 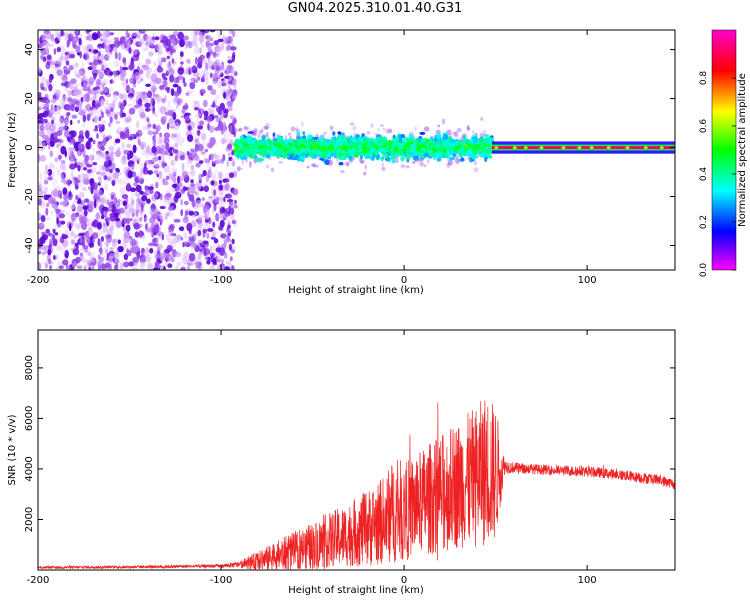 What do you see at coordinates (742, 150) in the screenshot?
I see `colorbar-label: Normalized spectral amplitude` at bounding box center [742, 150].